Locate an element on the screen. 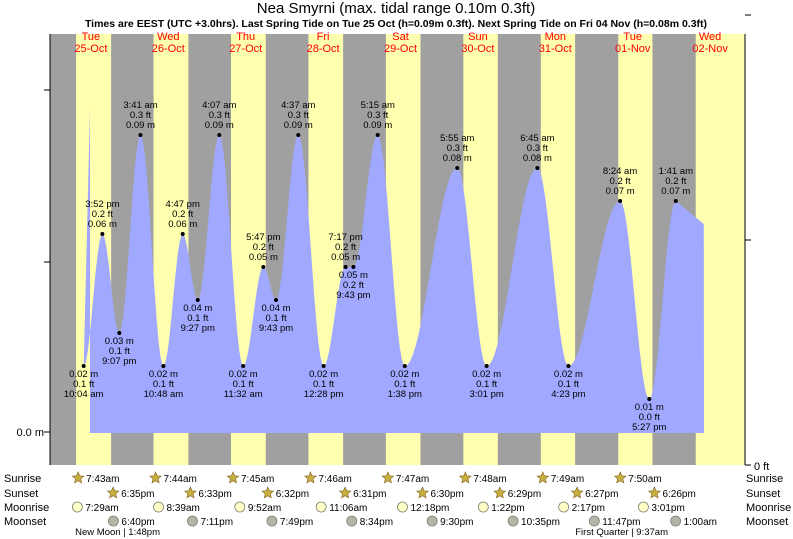 Image resolution: width=793 pixels, height=539 pixels. date-label: 31-Oct is located at coordinates (555, 49).